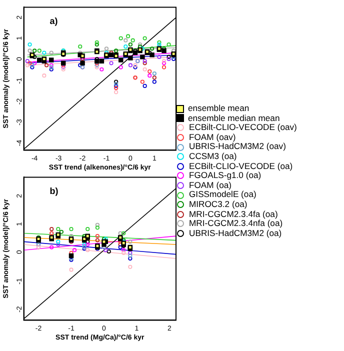 This screenshot has height=351, width=344. What do you see at coordinates (213, 156) in the screenshot?
I see `legend-label: CCSM3 (oa)` at bounding box center [213, 156].